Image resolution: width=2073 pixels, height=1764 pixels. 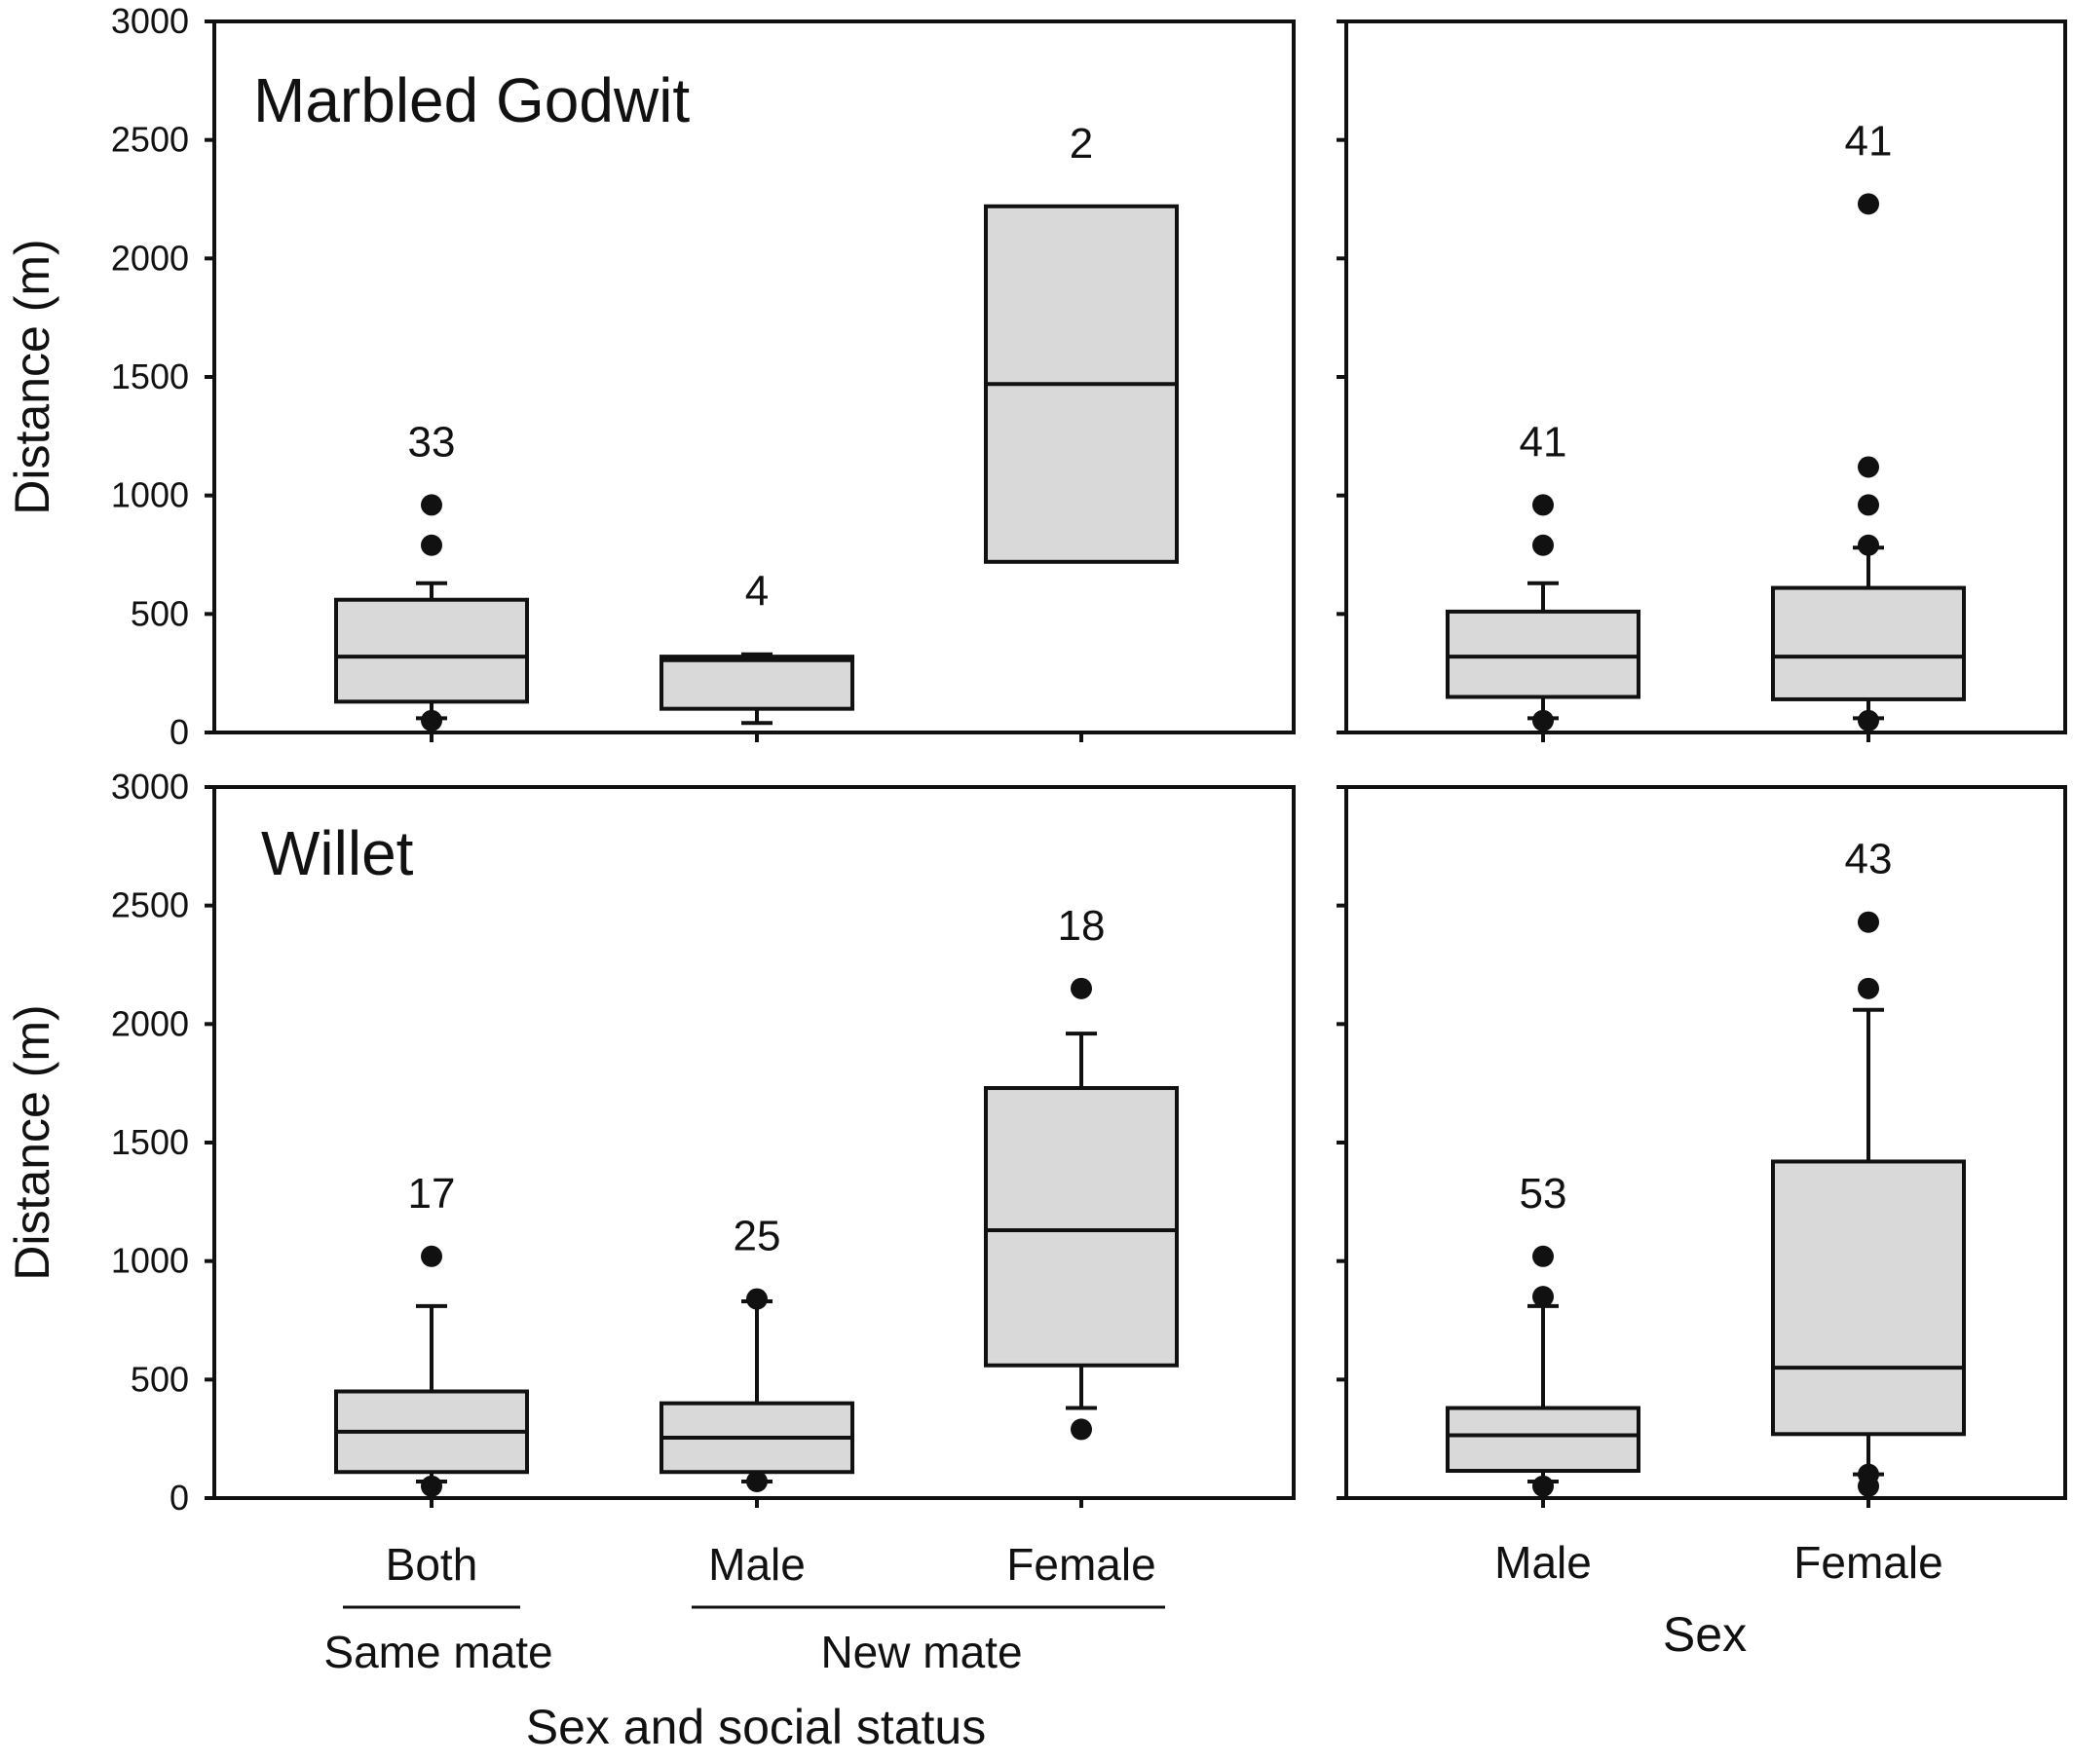 I want to click on group-label-same-mate: Same mate, so click(x=437, y=1652).